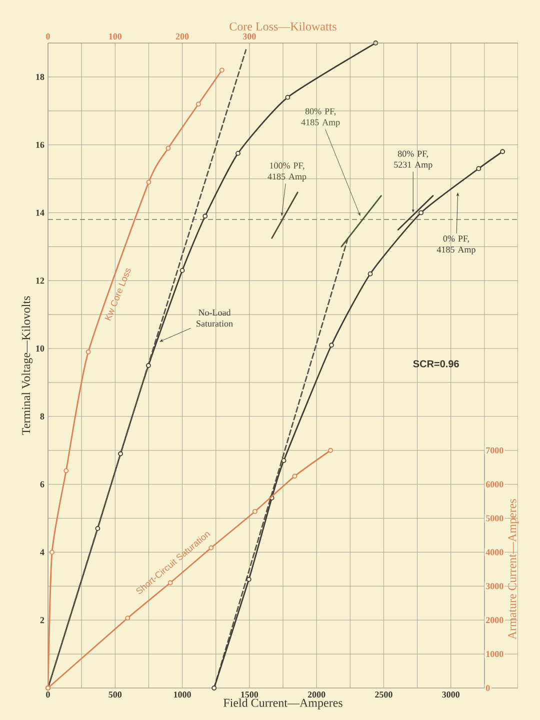 This screenshot has width=540, height=720. I want to click on x2-tick-label: 300, so click(249, 36).